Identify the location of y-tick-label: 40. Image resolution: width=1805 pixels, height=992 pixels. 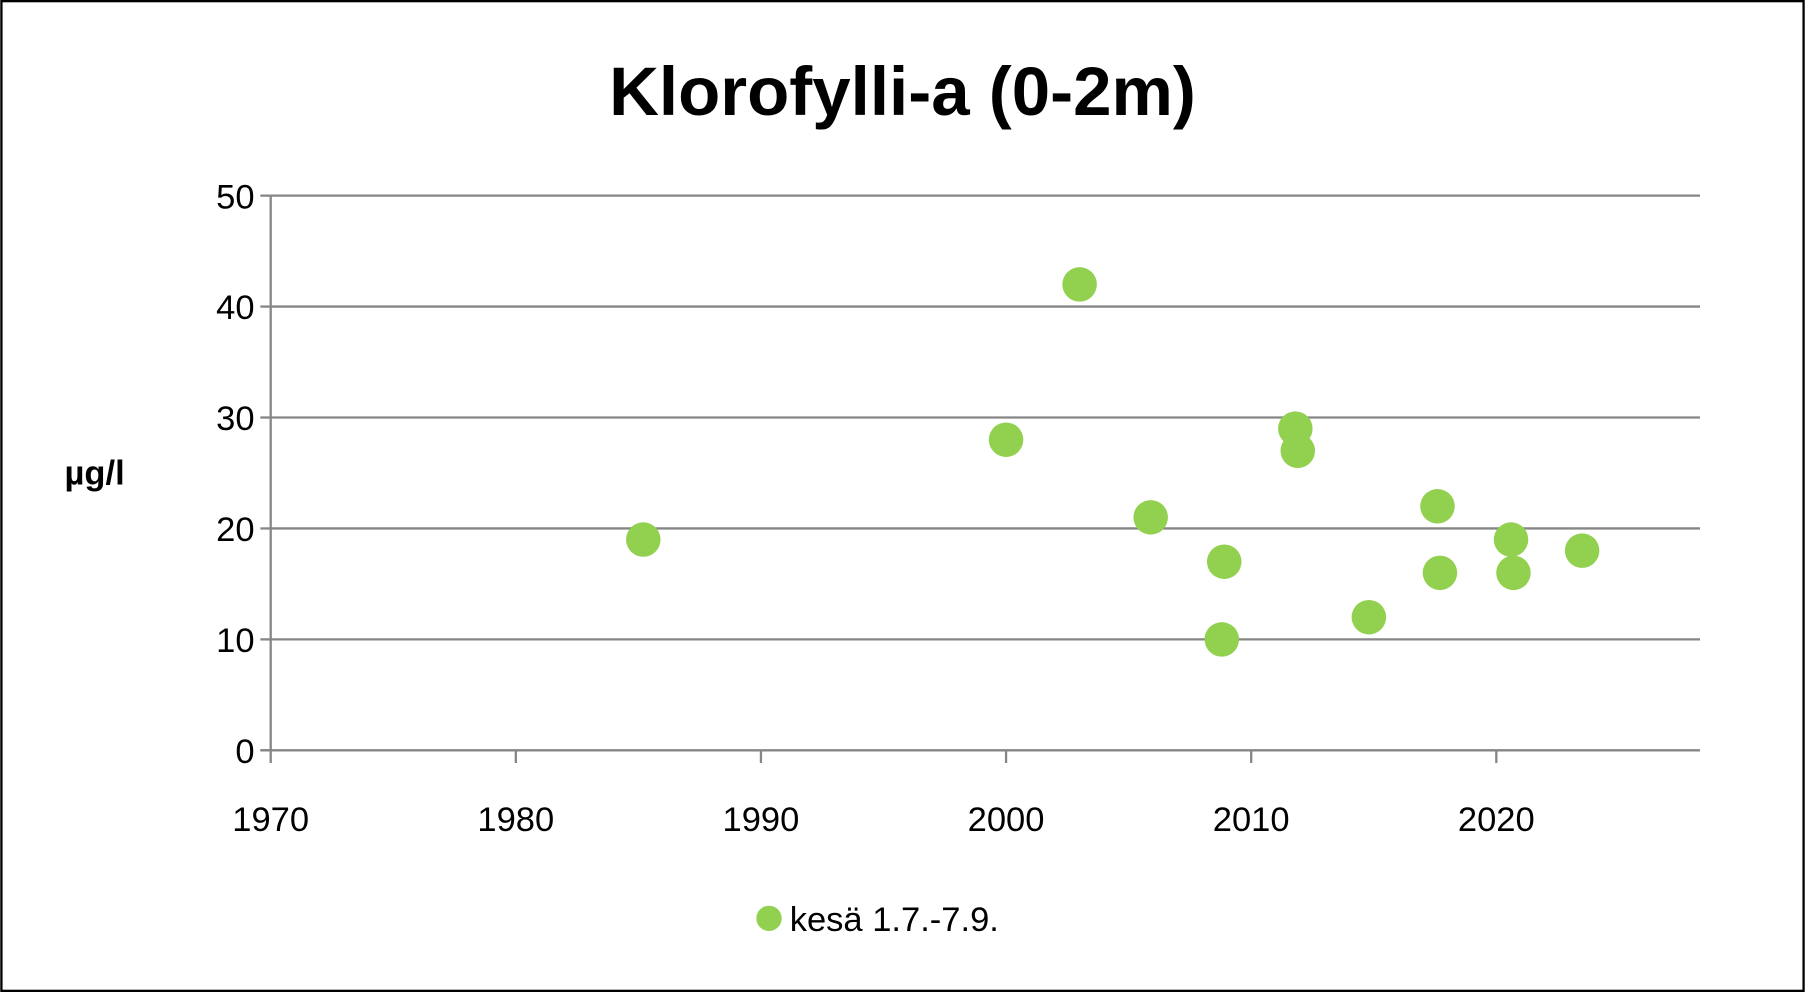
(235, 308).